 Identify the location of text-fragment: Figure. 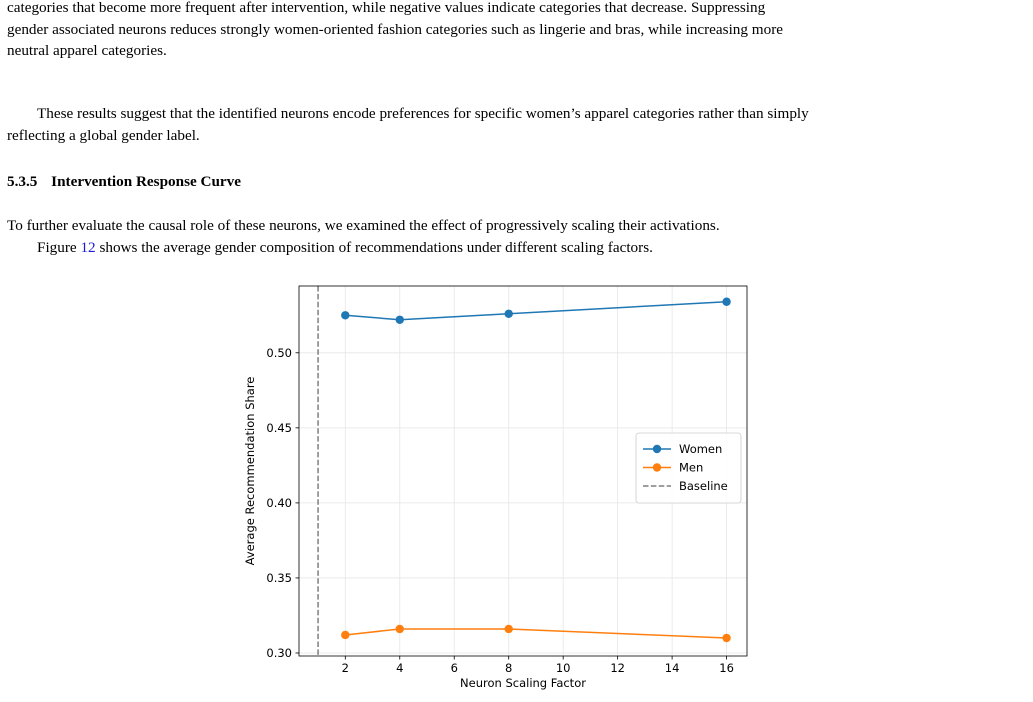
(59, 247).